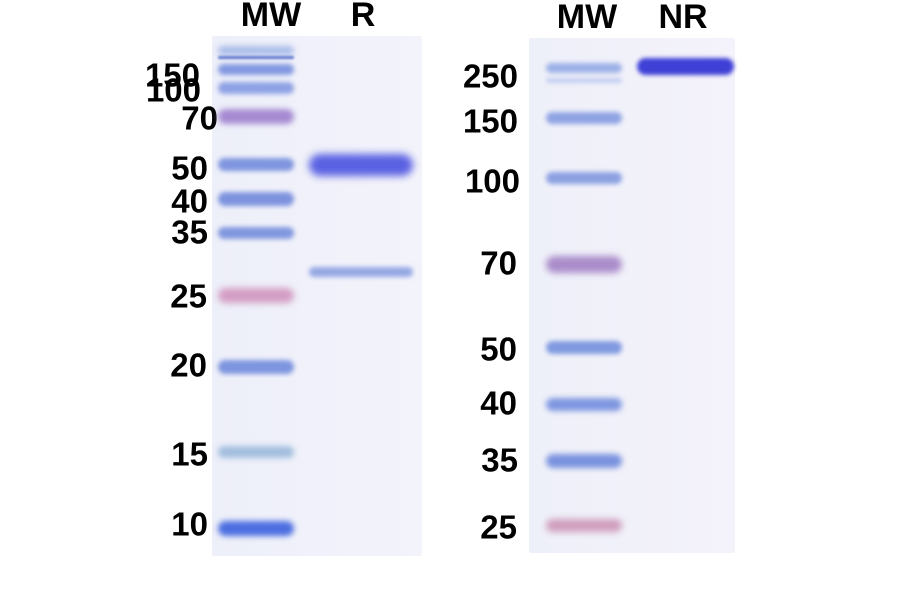 This screenshot has width=900, height=594. Describe the element at coordinates (498, 263) in the screenshot. I see `non-reduced-gel-mw-label-70: 70` at that location.